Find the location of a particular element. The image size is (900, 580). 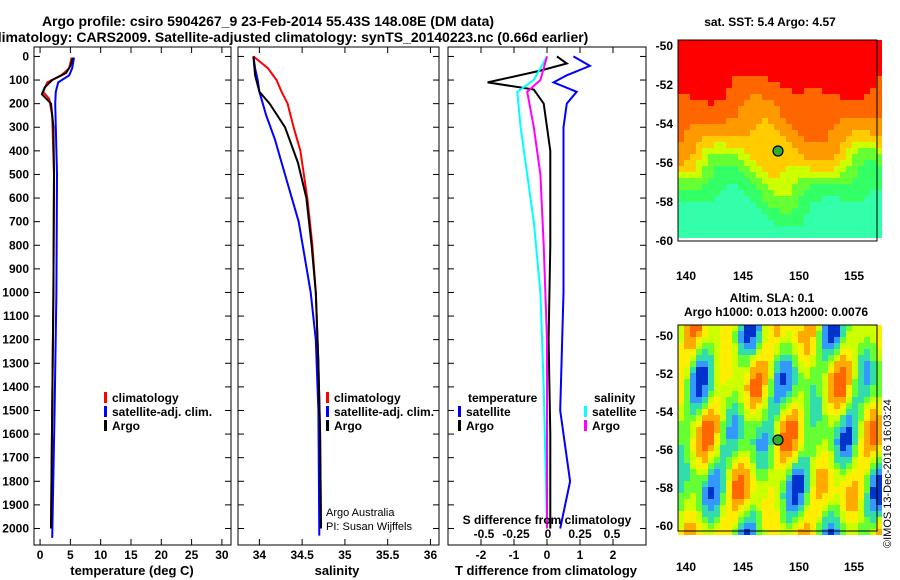

map-tick: -60 is located at coordinates (665, 526).